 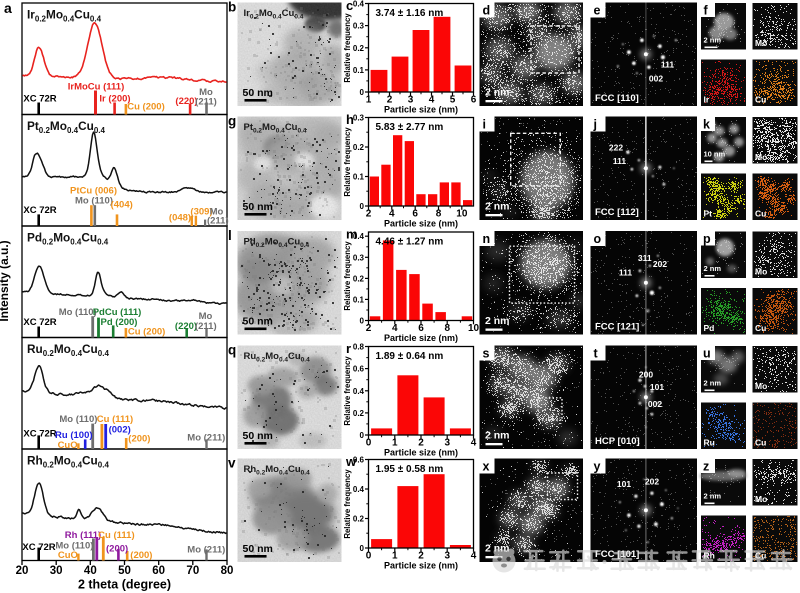 What do you see at coordinates (359, 299) in the screenshot?
I see `svg-text: 0.1` at bounding box center [359, 299].